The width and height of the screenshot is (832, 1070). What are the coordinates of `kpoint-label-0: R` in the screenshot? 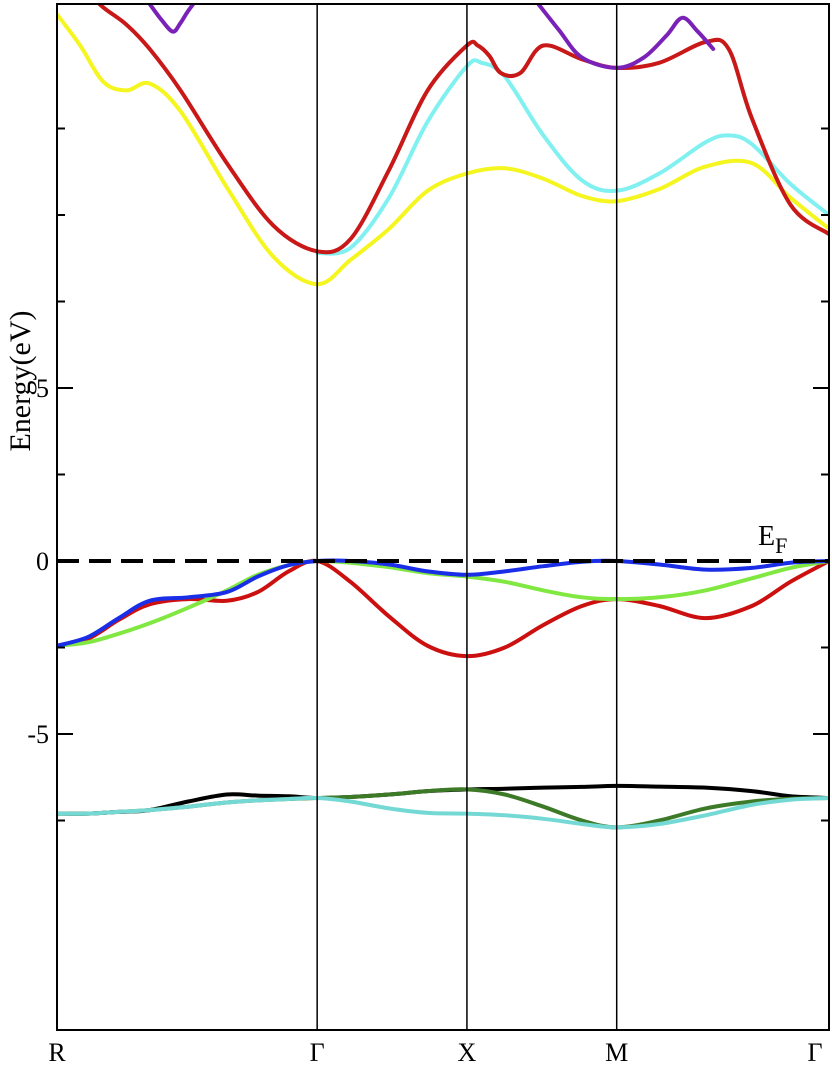 It's located at (57, 1052).